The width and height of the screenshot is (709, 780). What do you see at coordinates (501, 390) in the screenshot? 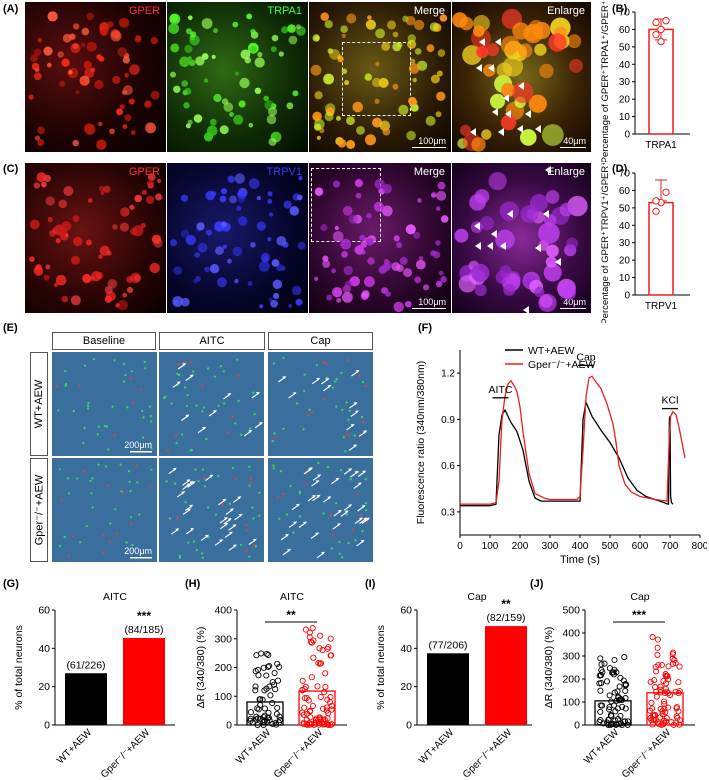
I see `annotation: AITC` at bounding box center [501, 390].